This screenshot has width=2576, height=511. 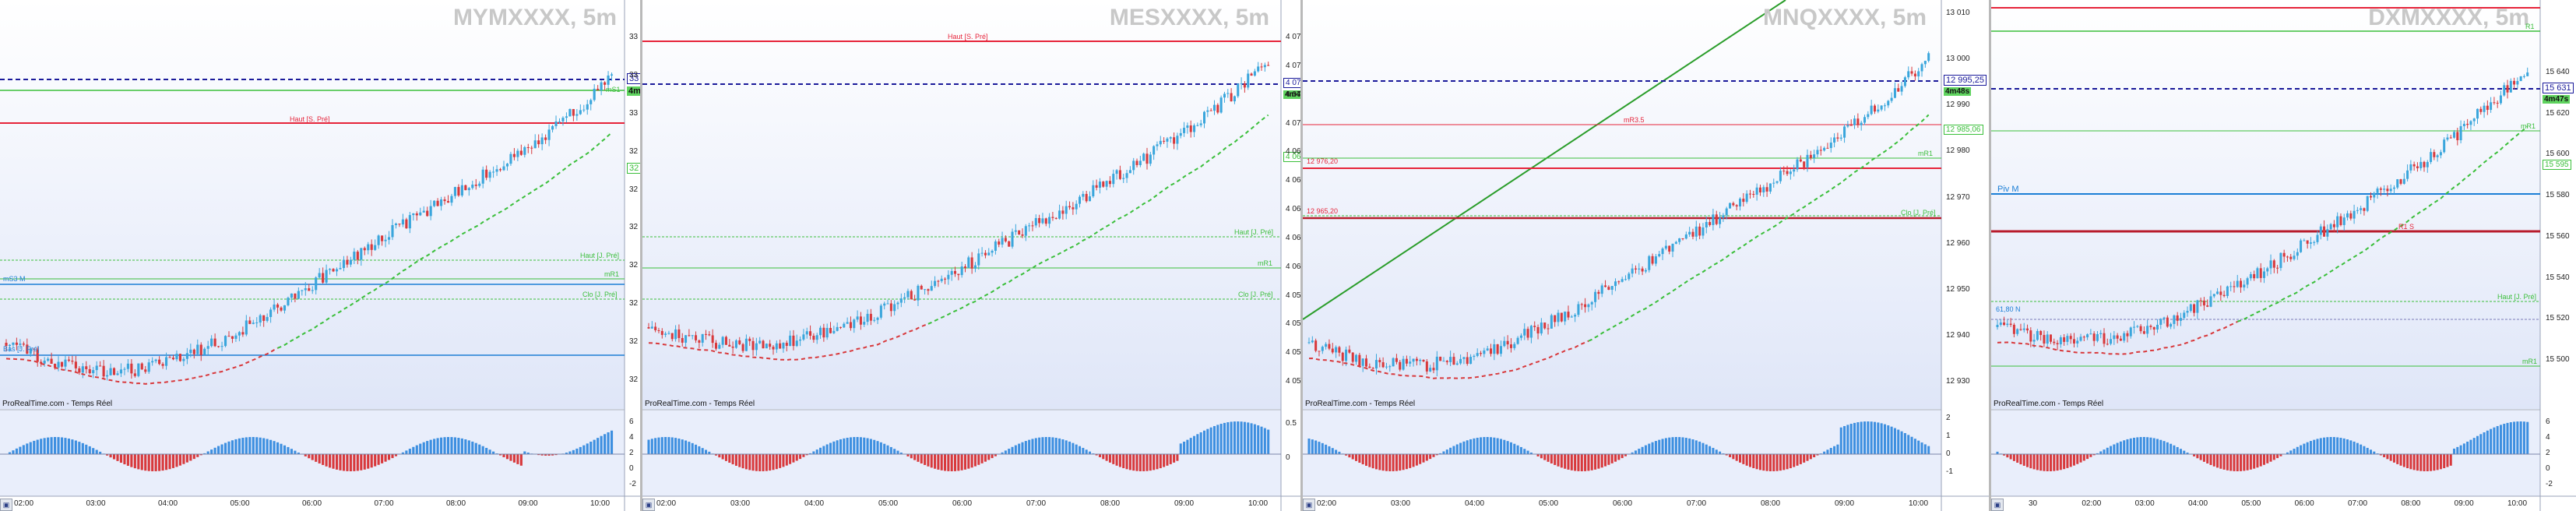 What do you see at coordinates (634, 151) in the screenshot?
I see `price-tick-label: 32 980` at bounding box center [634, 151].